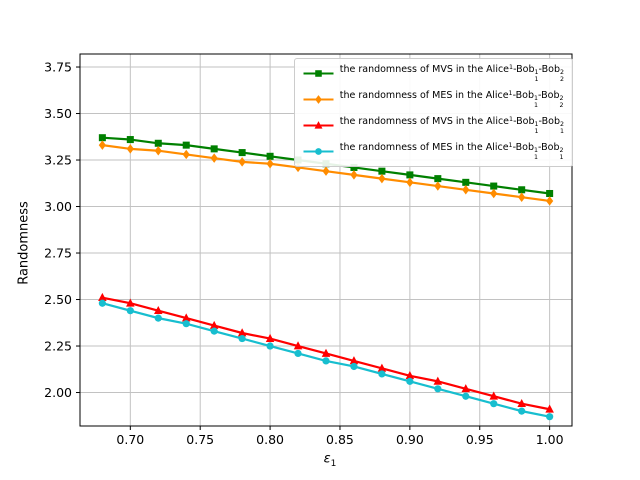 This screenshot has width=640, height=480. What do you see at coordinates (58, 206) in the screenshot?
I see `y-tick-label: 3.00` at bounding box center [58, 206].